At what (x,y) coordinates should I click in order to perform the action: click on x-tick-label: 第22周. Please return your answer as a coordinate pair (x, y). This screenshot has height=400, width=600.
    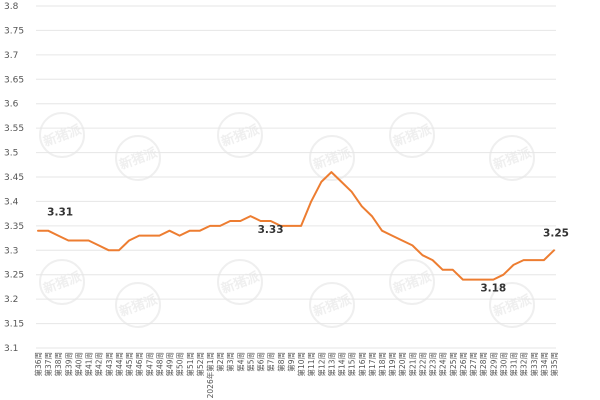
    Looking at the image, I should click on (422, 364).